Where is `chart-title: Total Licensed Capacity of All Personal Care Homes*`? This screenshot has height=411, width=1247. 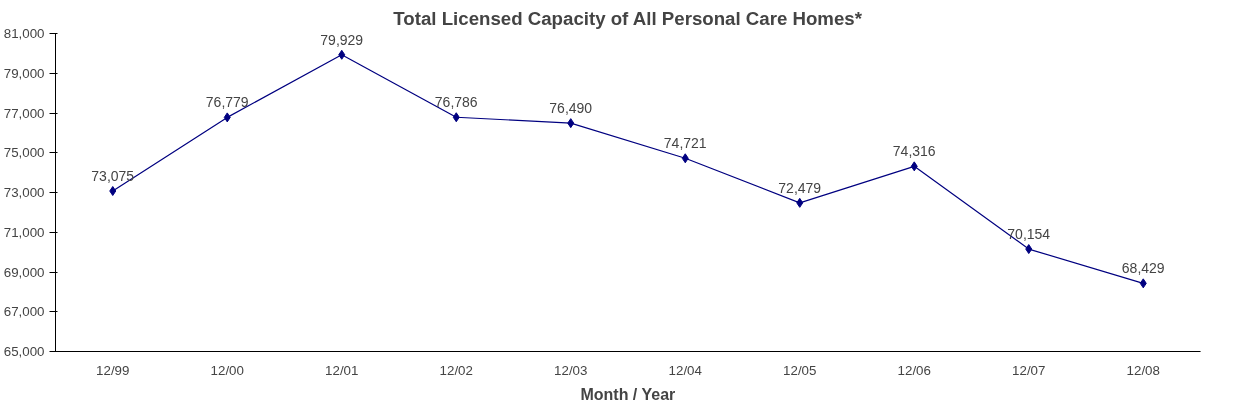
chart-title: Total Licensed Capacity of All Personal Care Homes* is located at coordinates (628, 18).